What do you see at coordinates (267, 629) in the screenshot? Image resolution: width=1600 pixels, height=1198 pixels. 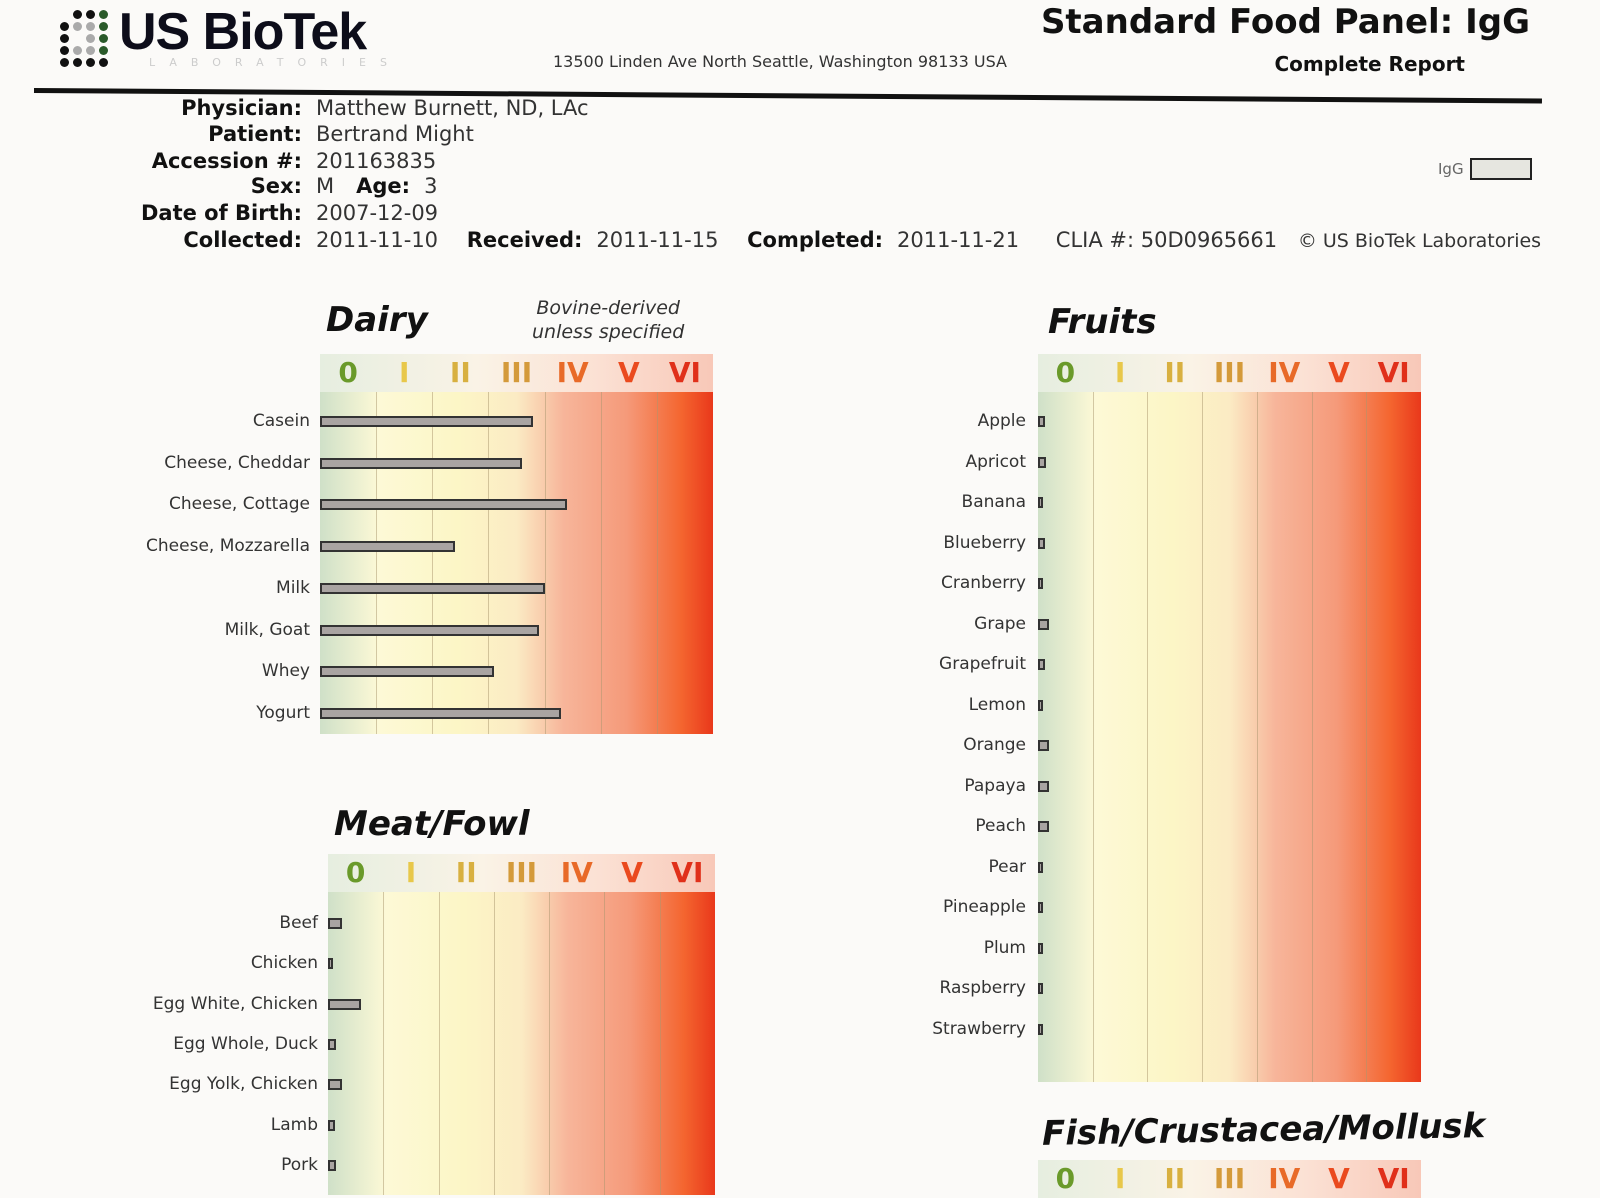 I see `food-label: Milk, Goat` at bounding box center [267, 629].